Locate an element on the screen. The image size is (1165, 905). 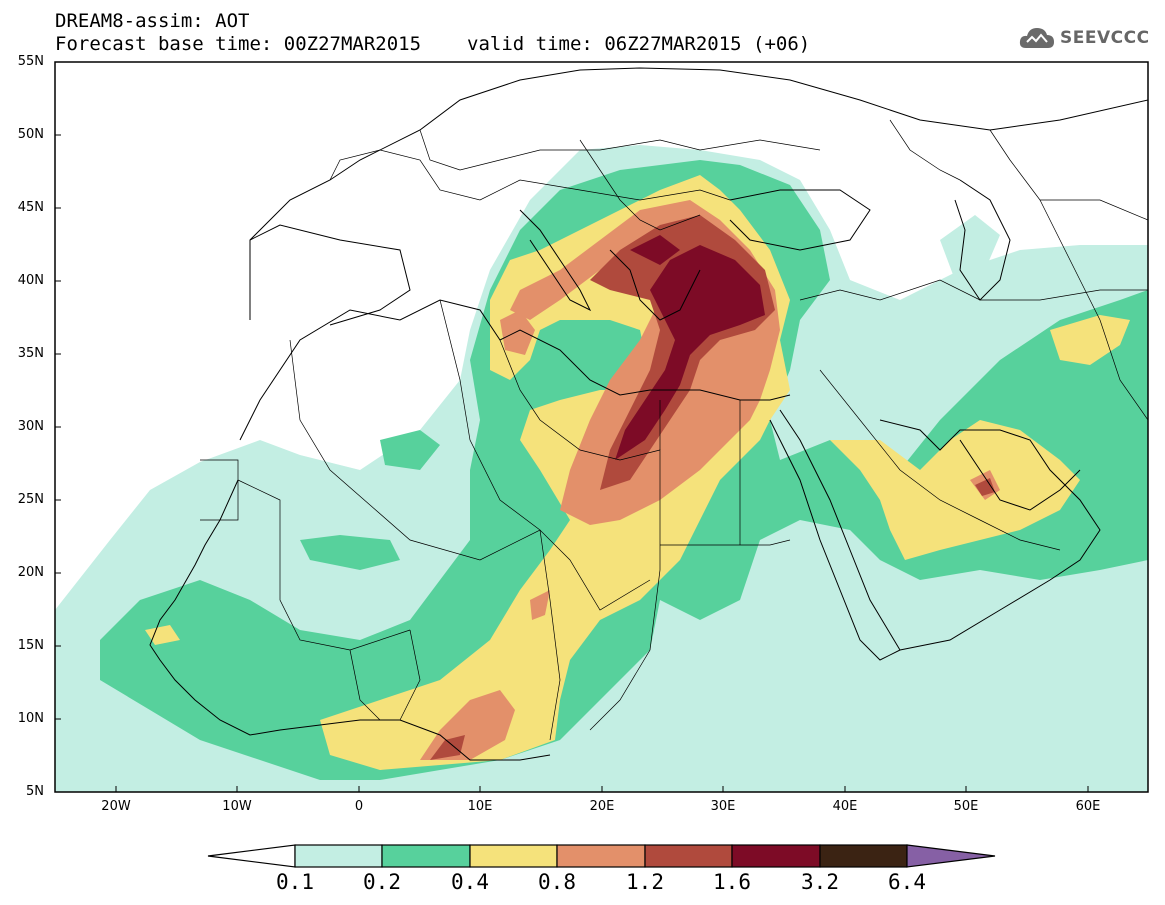
colorbar-swatch-0.1 is located at coordinates (338, 856).